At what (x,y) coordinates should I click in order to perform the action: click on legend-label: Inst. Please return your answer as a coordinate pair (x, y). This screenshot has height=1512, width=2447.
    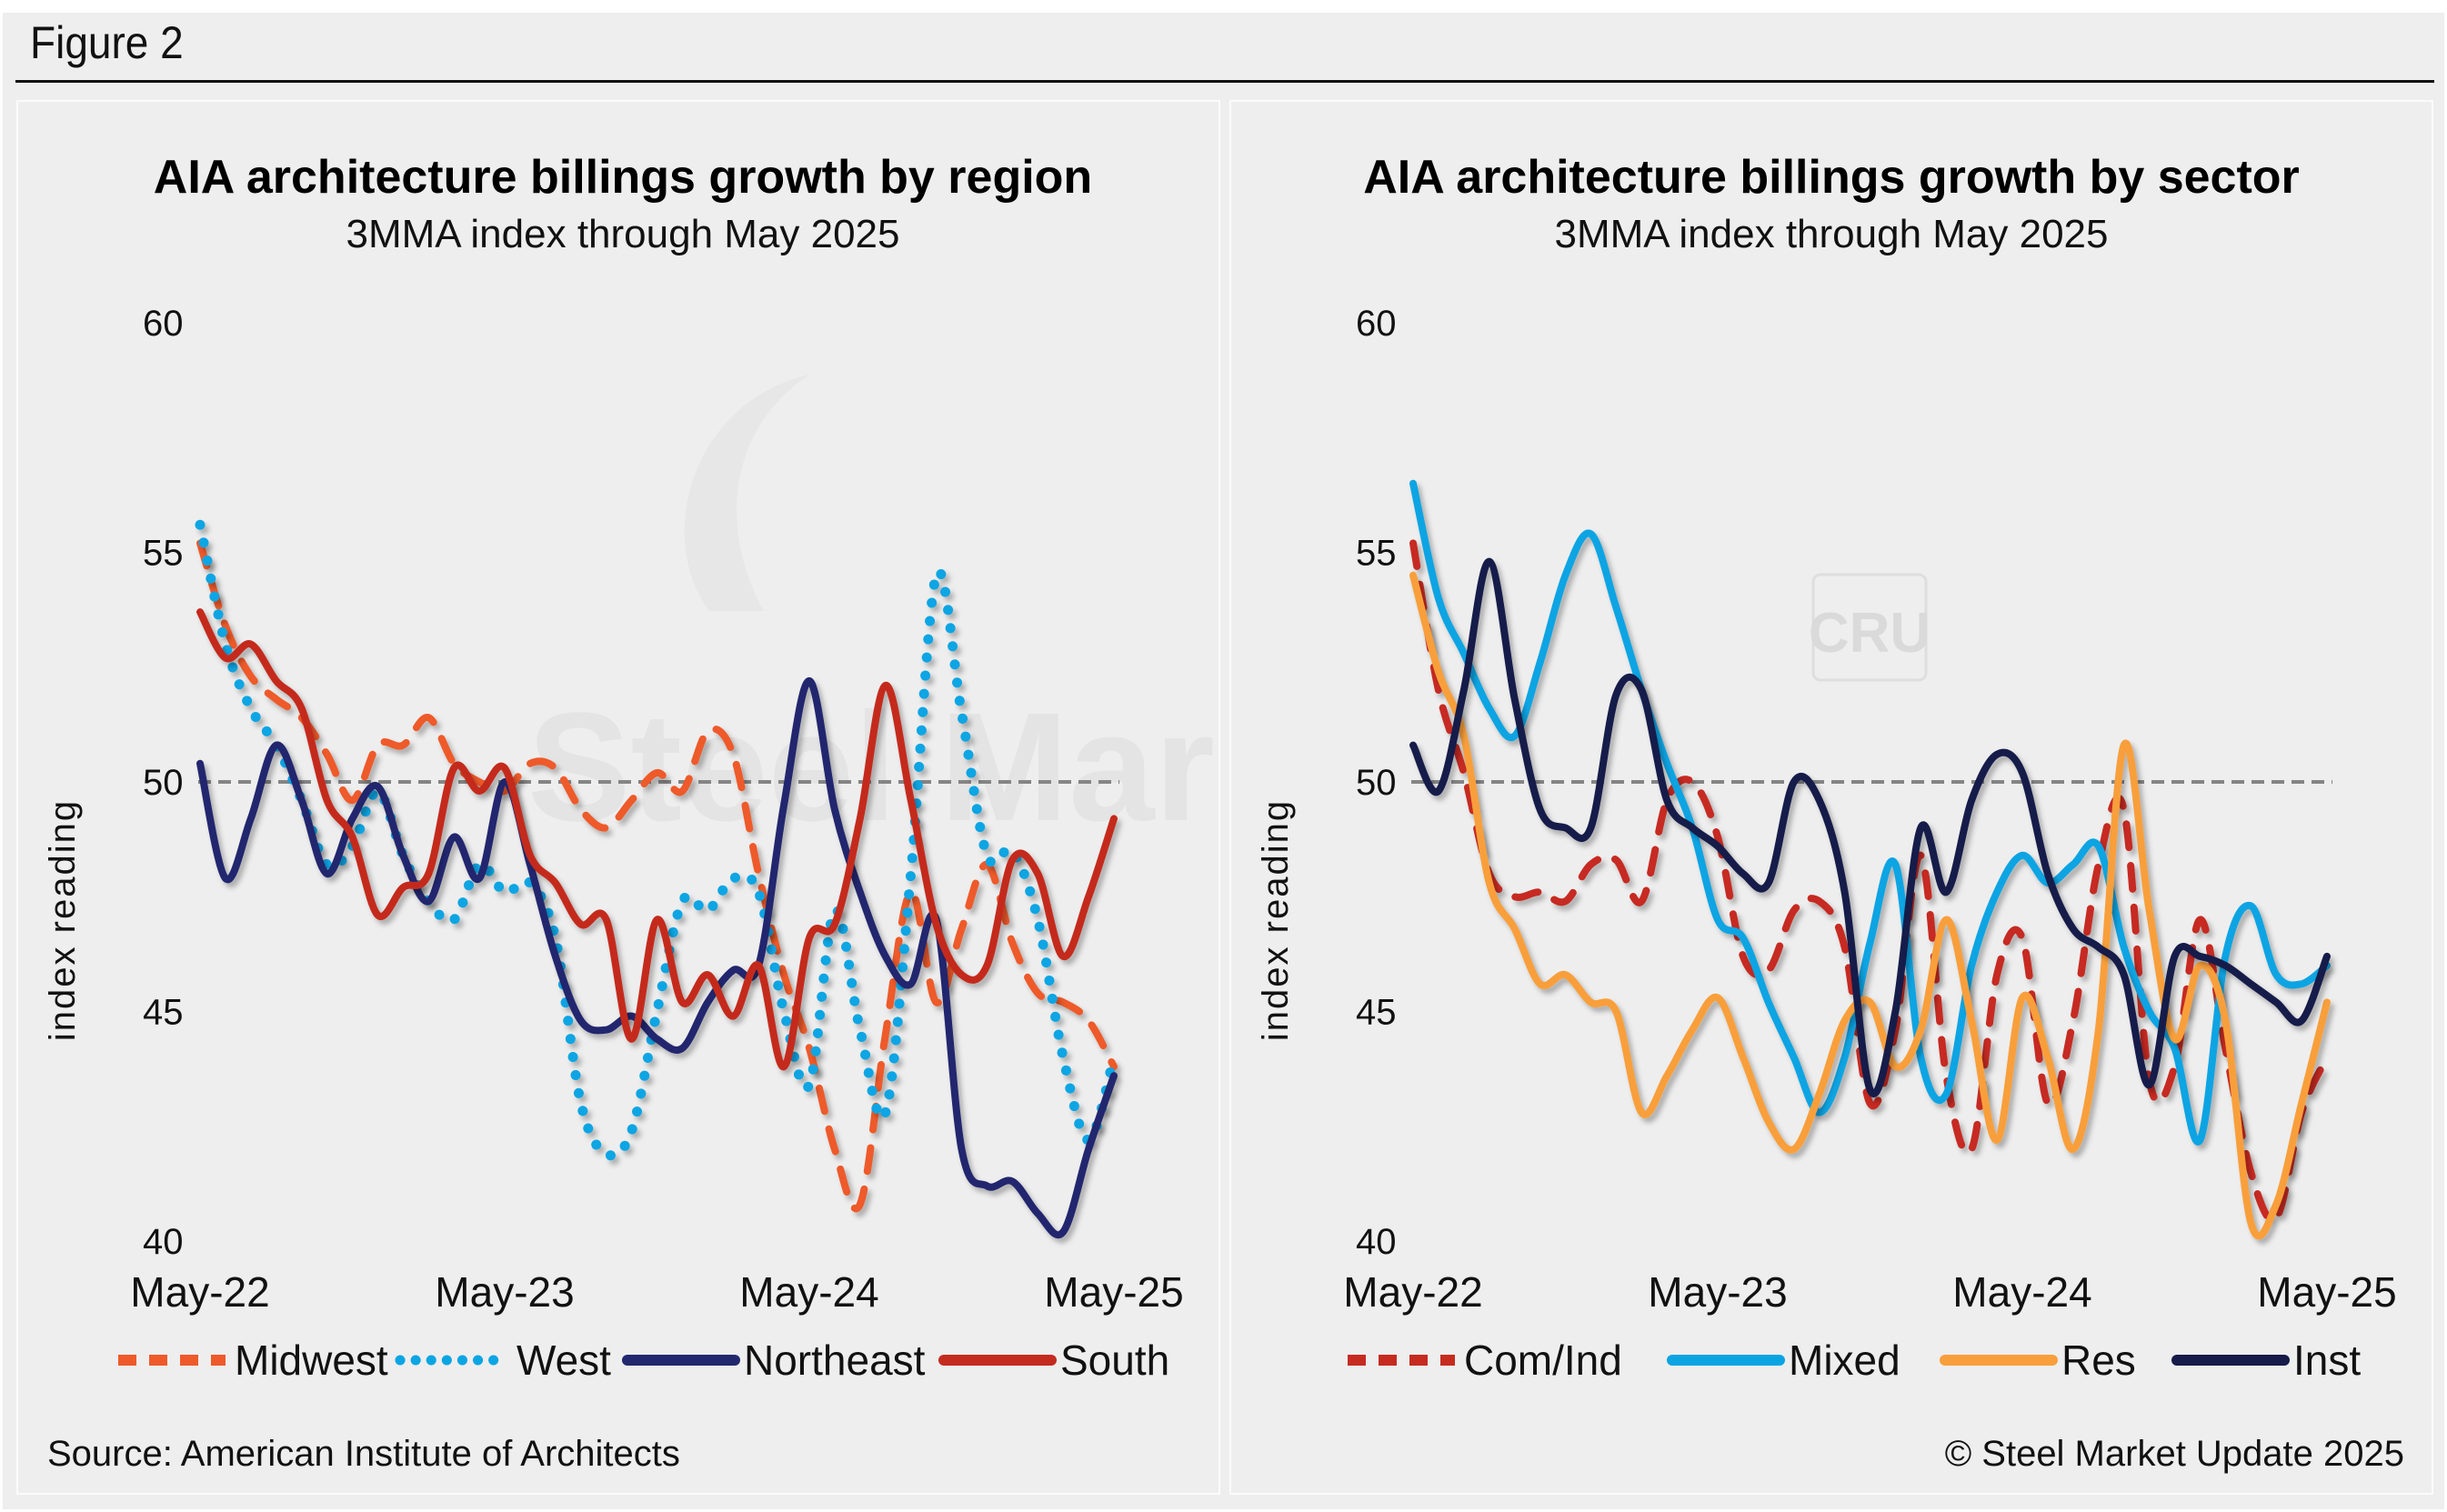
    Looking at the image, I should click on (2327, 1360).